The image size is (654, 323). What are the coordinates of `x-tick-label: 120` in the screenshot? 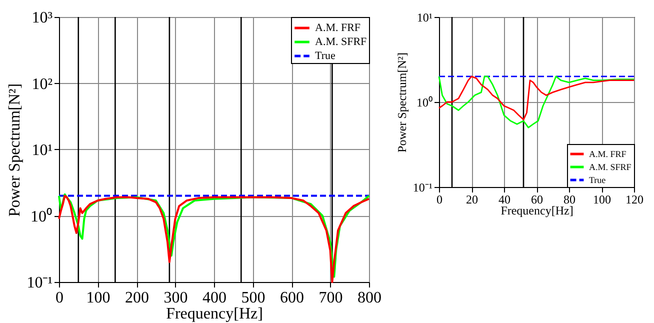 It's located at (635, 199).